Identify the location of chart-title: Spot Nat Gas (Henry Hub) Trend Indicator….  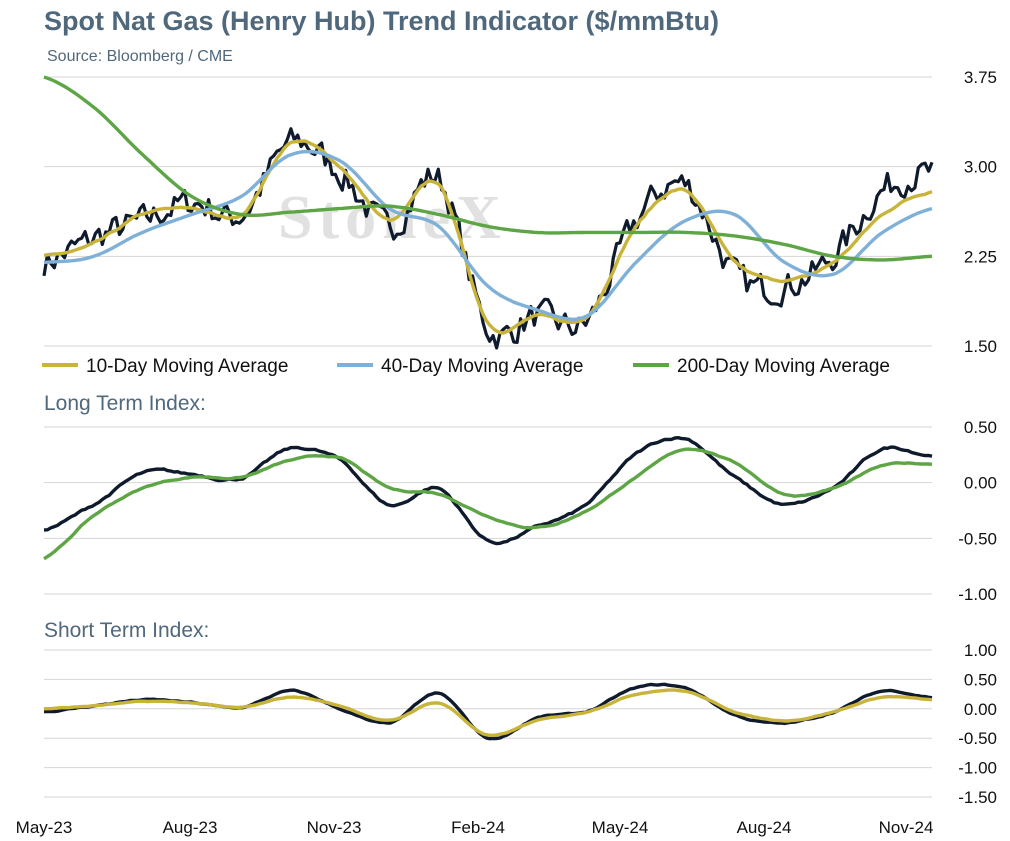
(382, 21).